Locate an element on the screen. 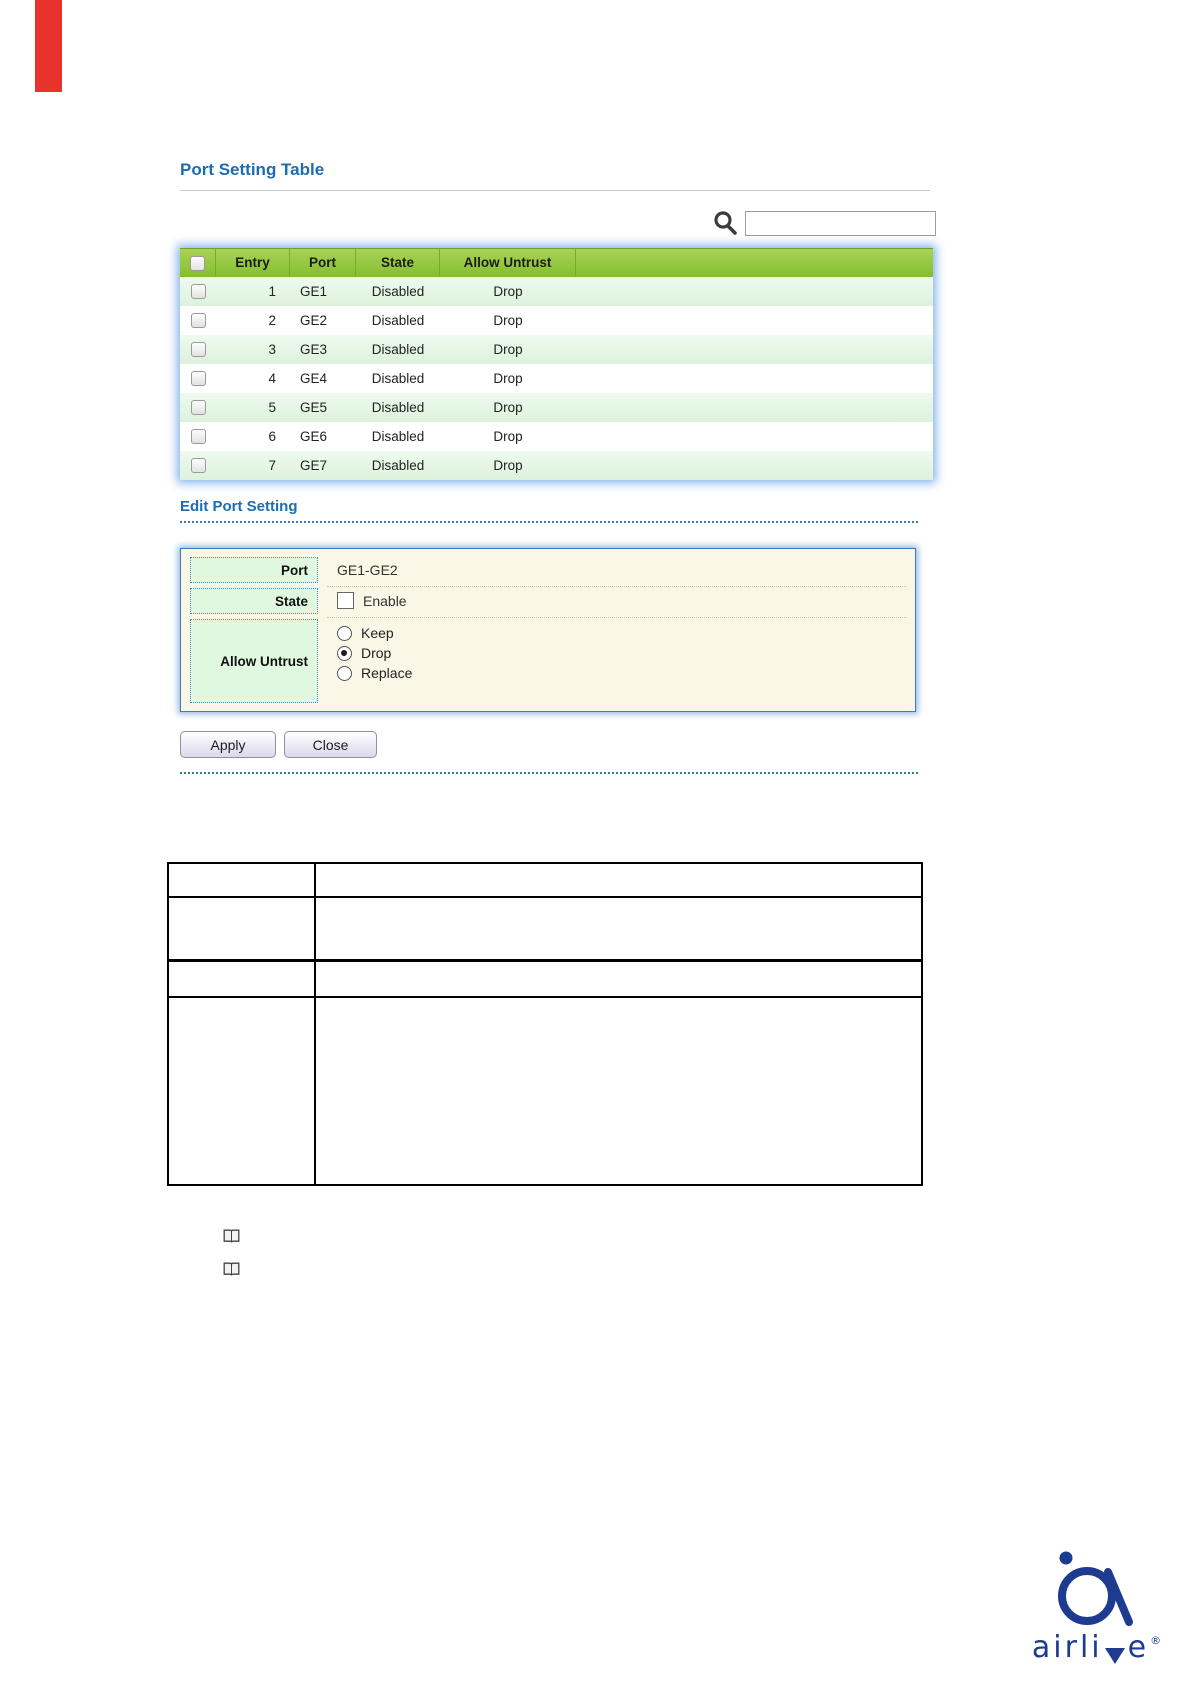  state-field-label: State is located at coordinates (254, 601).